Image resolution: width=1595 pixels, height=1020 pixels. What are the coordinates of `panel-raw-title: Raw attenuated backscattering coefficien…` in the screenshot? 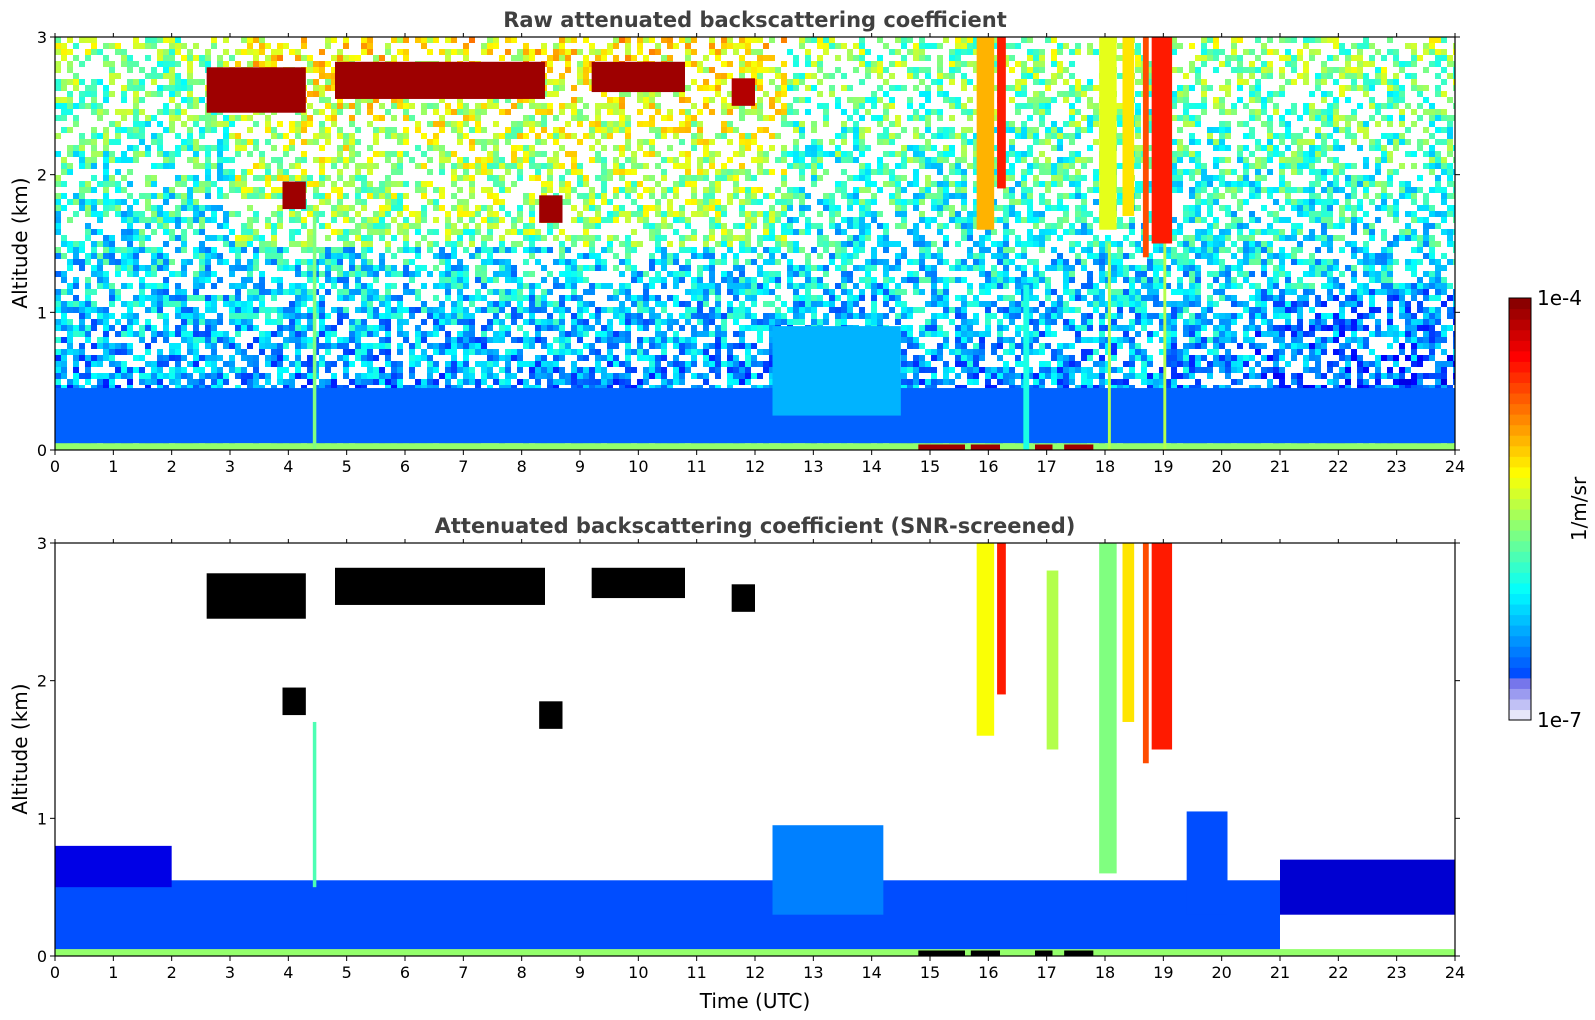 It's located at (755, 20).